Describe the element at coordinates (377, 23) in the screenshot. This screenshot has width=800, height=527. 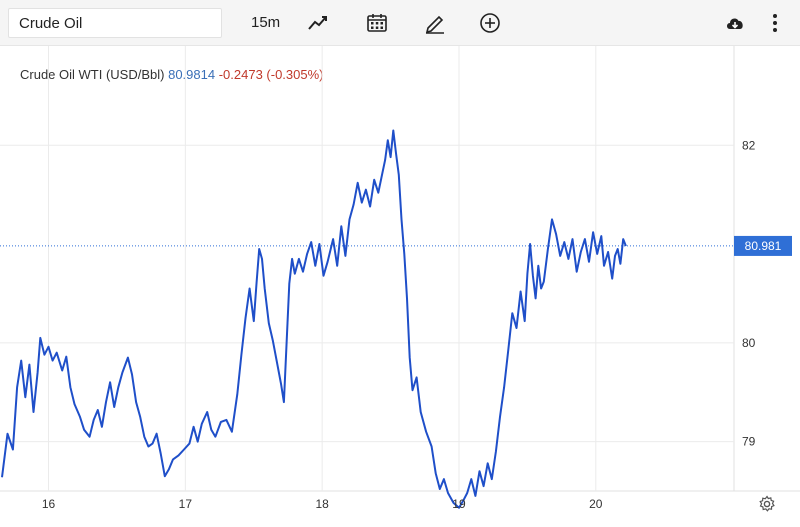
I see `calendar-icon` at that location.